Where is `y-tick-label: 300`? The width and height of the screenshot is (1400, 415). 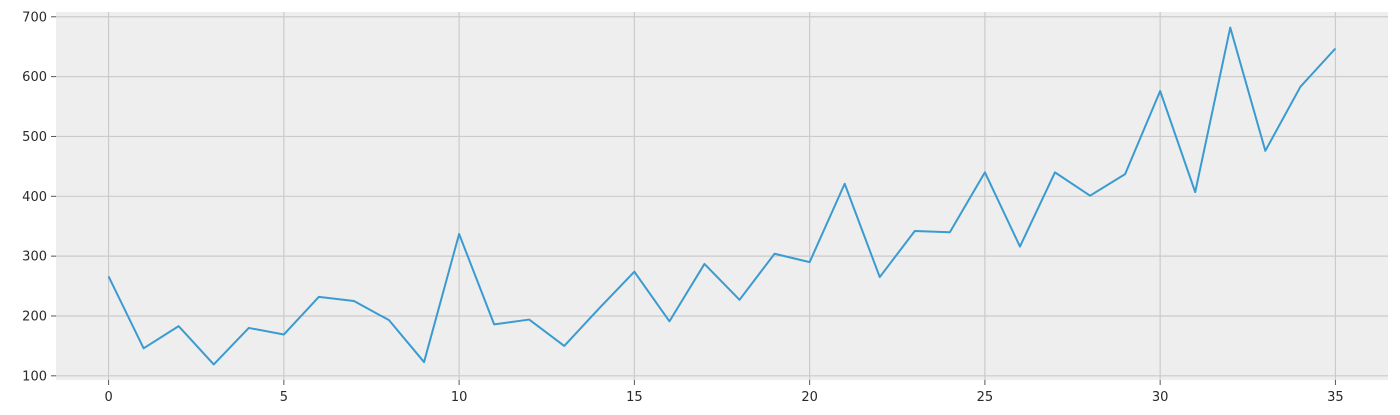 y-tick-label: 300 is located at coordinates (34, 257).